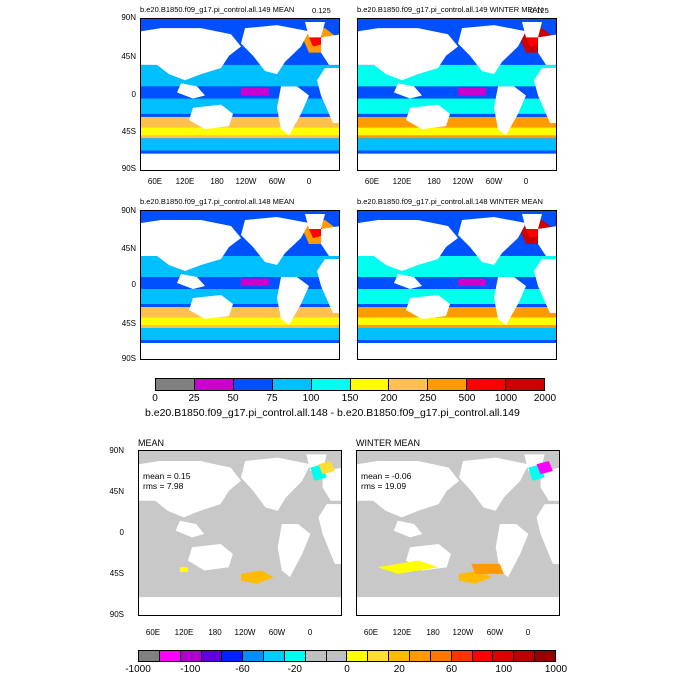 This screenshot has width=700, height=700. What do you see at coordinates (242, 669) in the screenshot?
I see `colorbar-tick-label: -60` at bounding box center [242, 669].